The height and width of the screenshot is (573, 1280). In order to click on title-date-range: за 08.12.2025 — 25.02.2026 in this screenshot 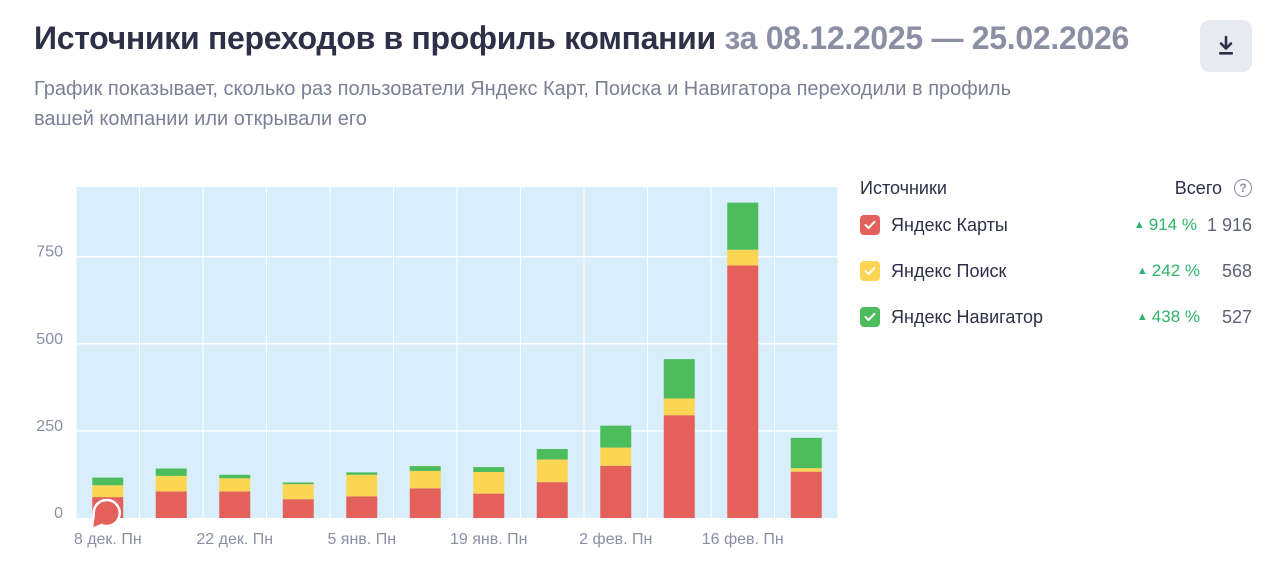, I will do `click(926, 38)`.